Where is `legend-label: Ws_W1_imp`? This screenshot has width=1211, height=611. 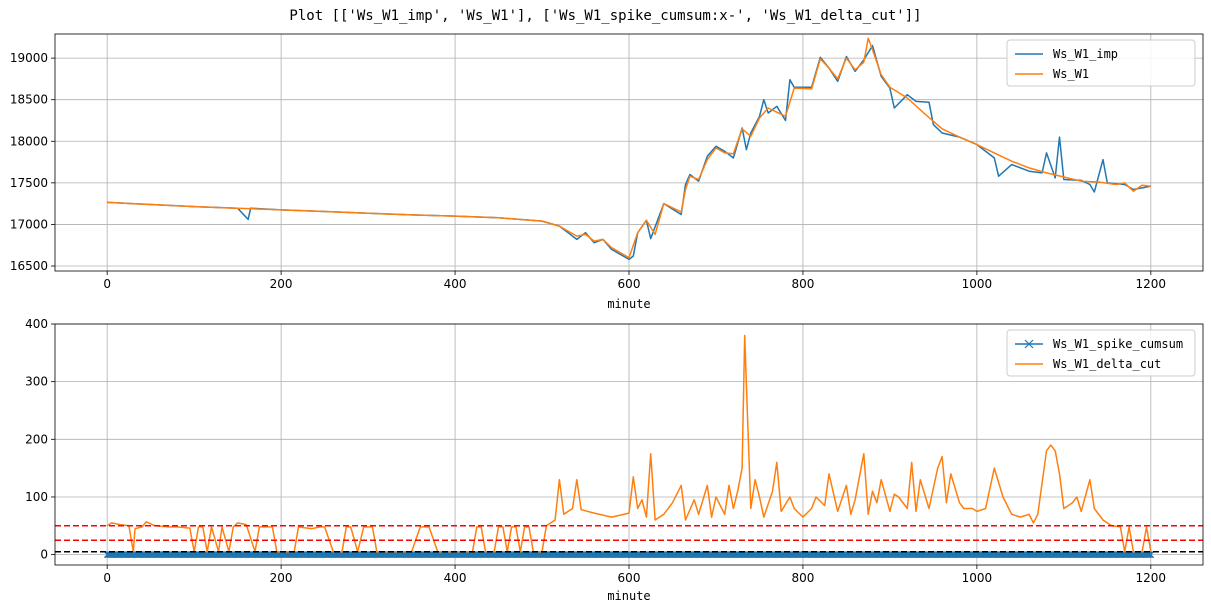 legend-label: Ws_W1_imp is located at coordinates (1085, 54).